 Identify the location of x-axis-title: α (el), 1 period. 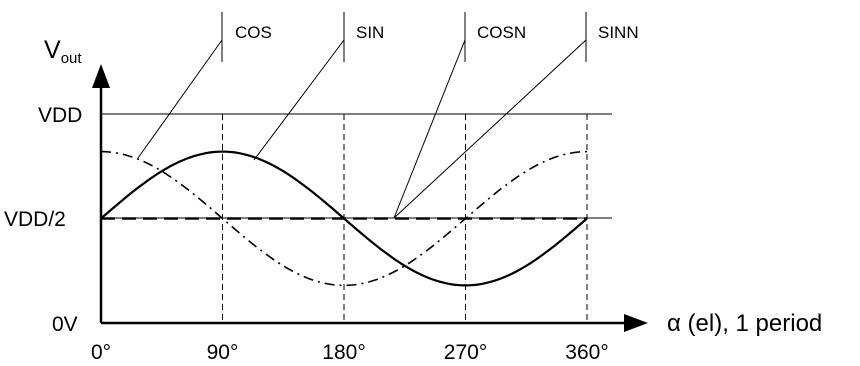
(744, 323).